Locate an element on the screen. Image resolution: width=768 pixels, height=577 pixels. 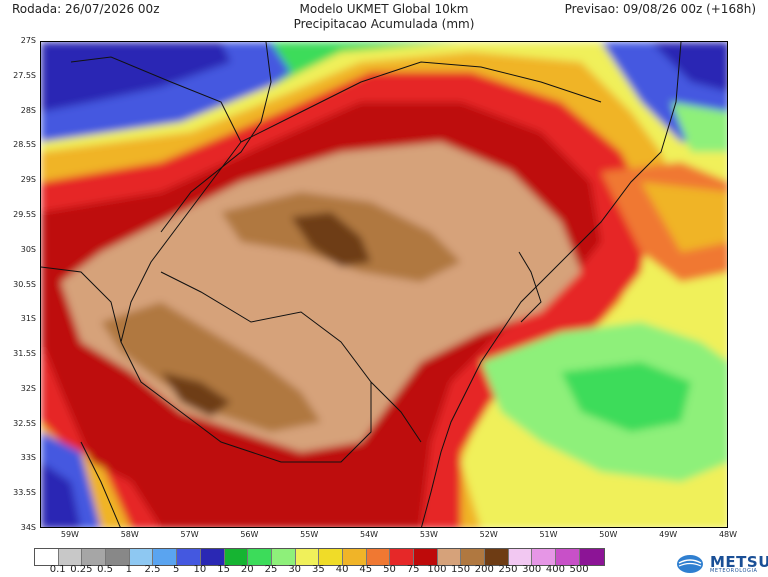
legend-bin-label: 75 is located at coordinates (413, 569).